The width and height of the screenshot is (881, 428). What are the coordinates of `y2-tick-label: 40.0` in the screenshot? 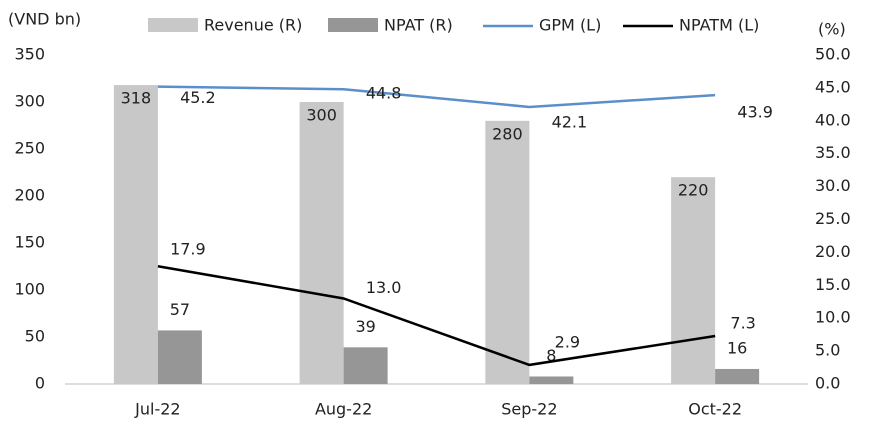 It's located at (833, 119).